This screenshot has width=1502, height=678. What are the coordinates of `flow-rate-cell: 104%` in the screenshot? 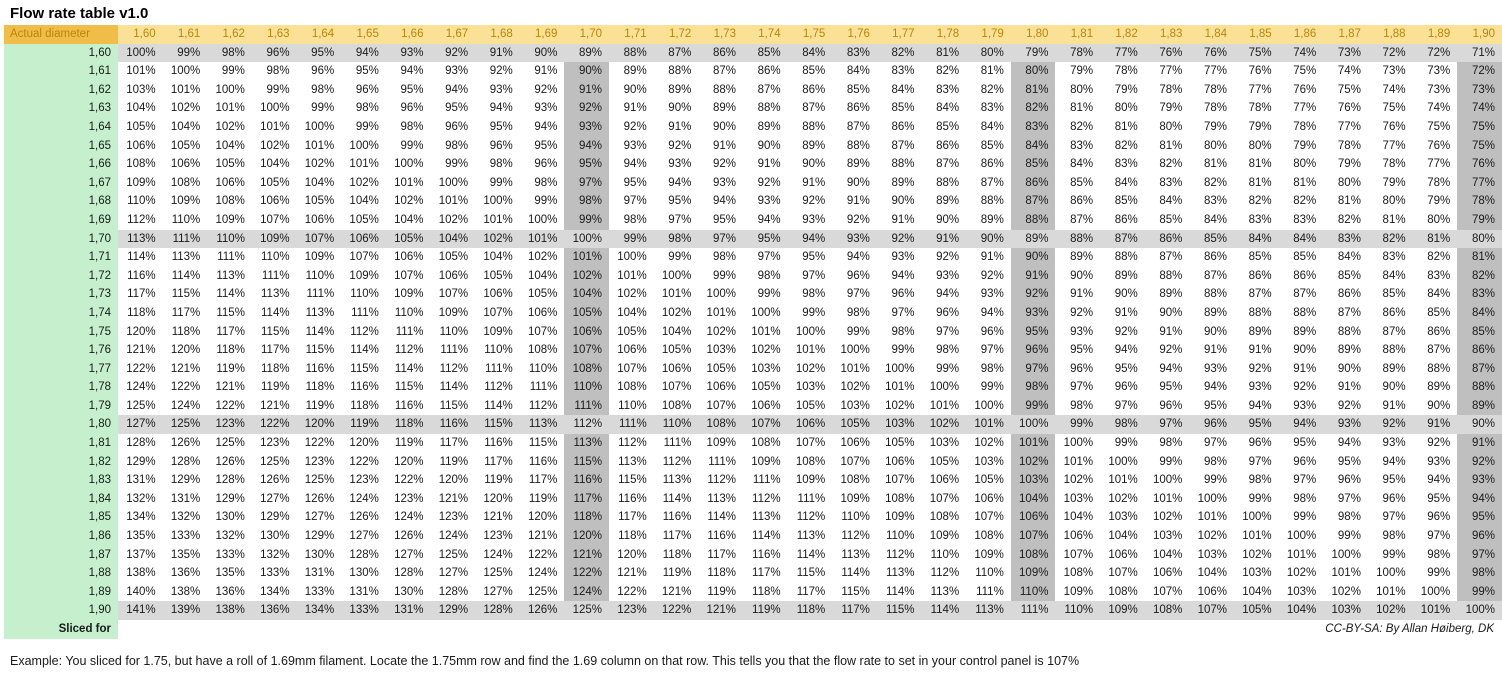 It's located at (1301, 610).